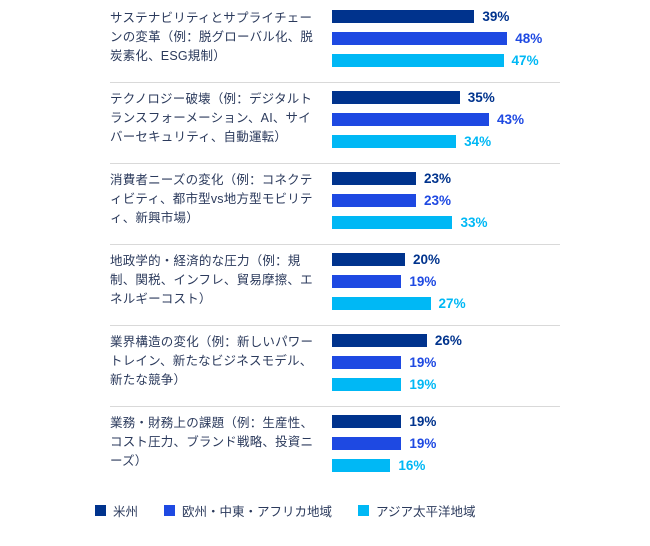 The height and width of the screenshot is (546, 650). I want to click on bar-row: 16%, so click(446, 465).